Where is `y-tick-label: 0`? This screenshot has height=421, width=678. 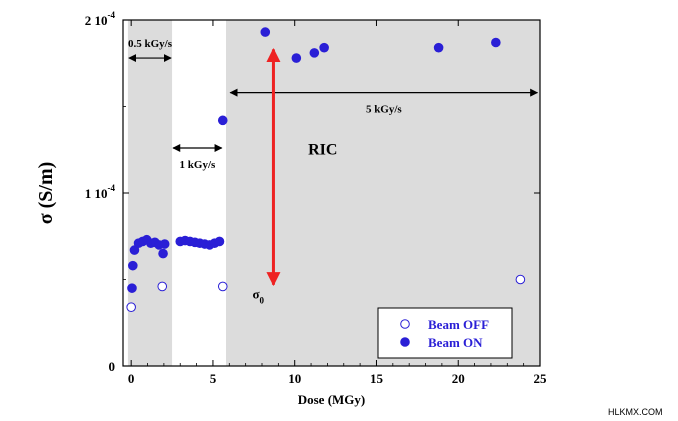 y-tick-label: 0 is located at coordinates (112, 366).